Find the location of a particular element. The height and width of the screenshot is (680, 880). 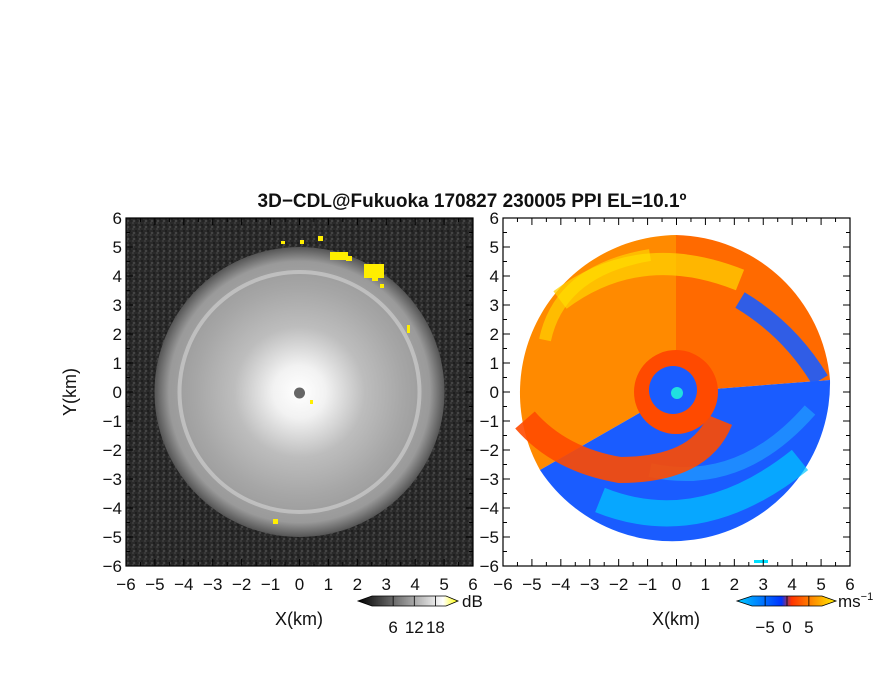

colorbar-tick-label: 18 is located at coordinates (435, 627).